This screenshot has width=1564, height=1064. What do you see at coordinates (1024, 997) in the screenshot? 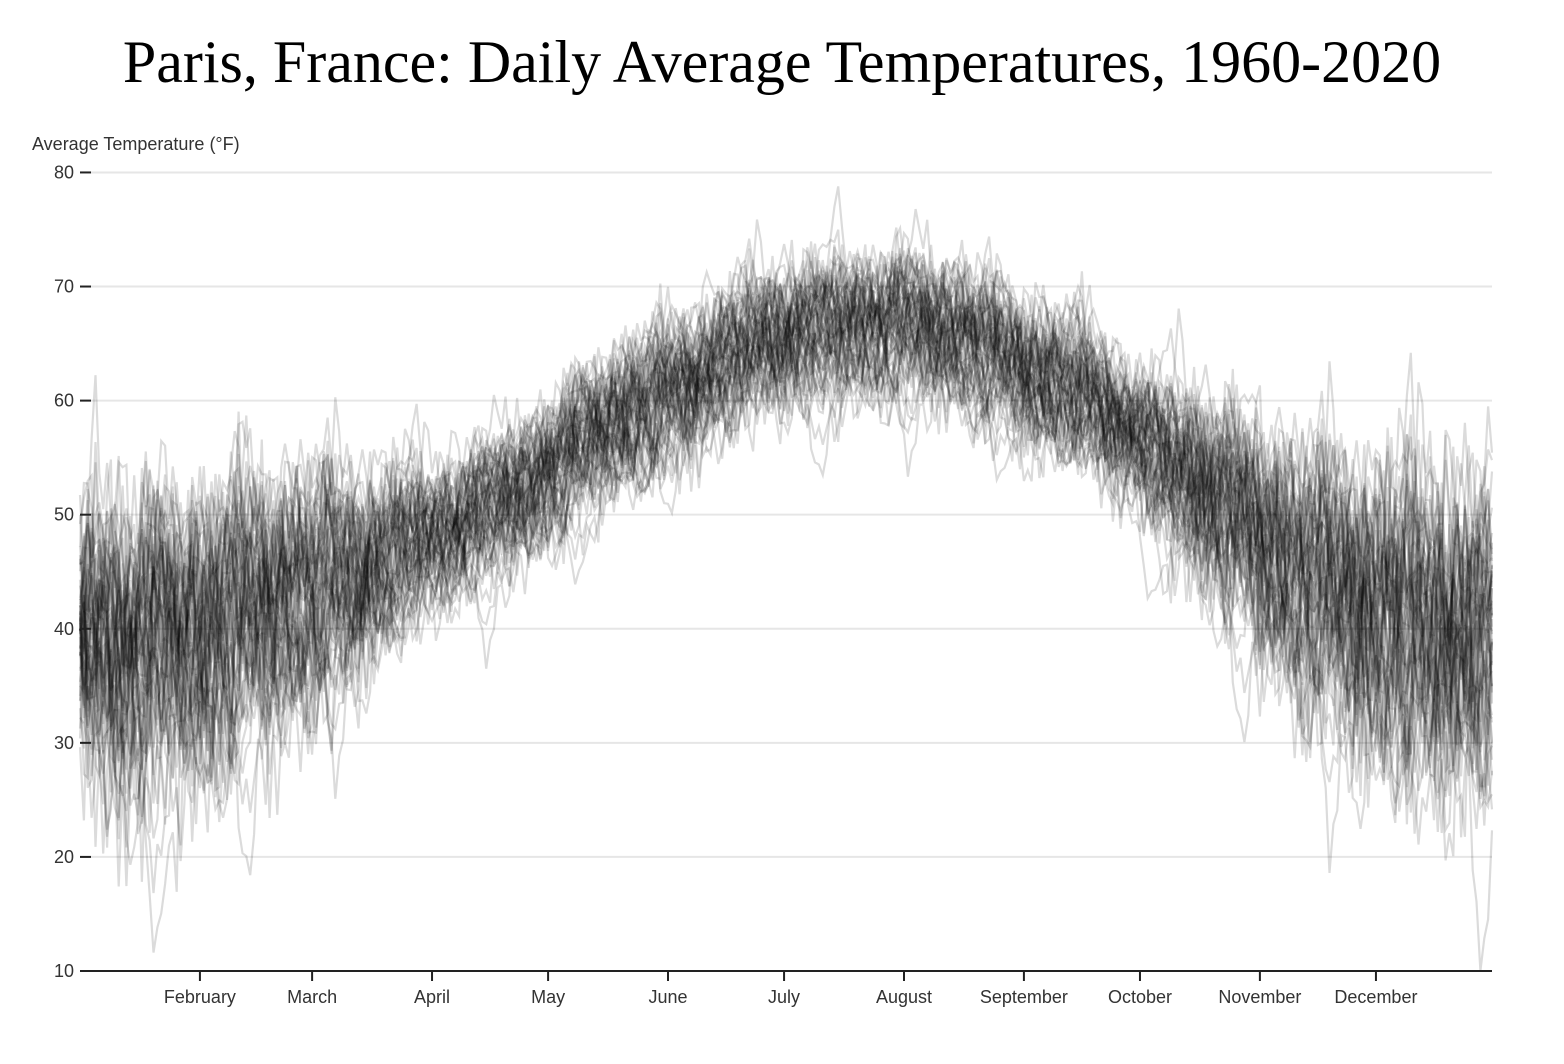
I see `x-tick-label-september: September` at bounding box center [1024, 997].